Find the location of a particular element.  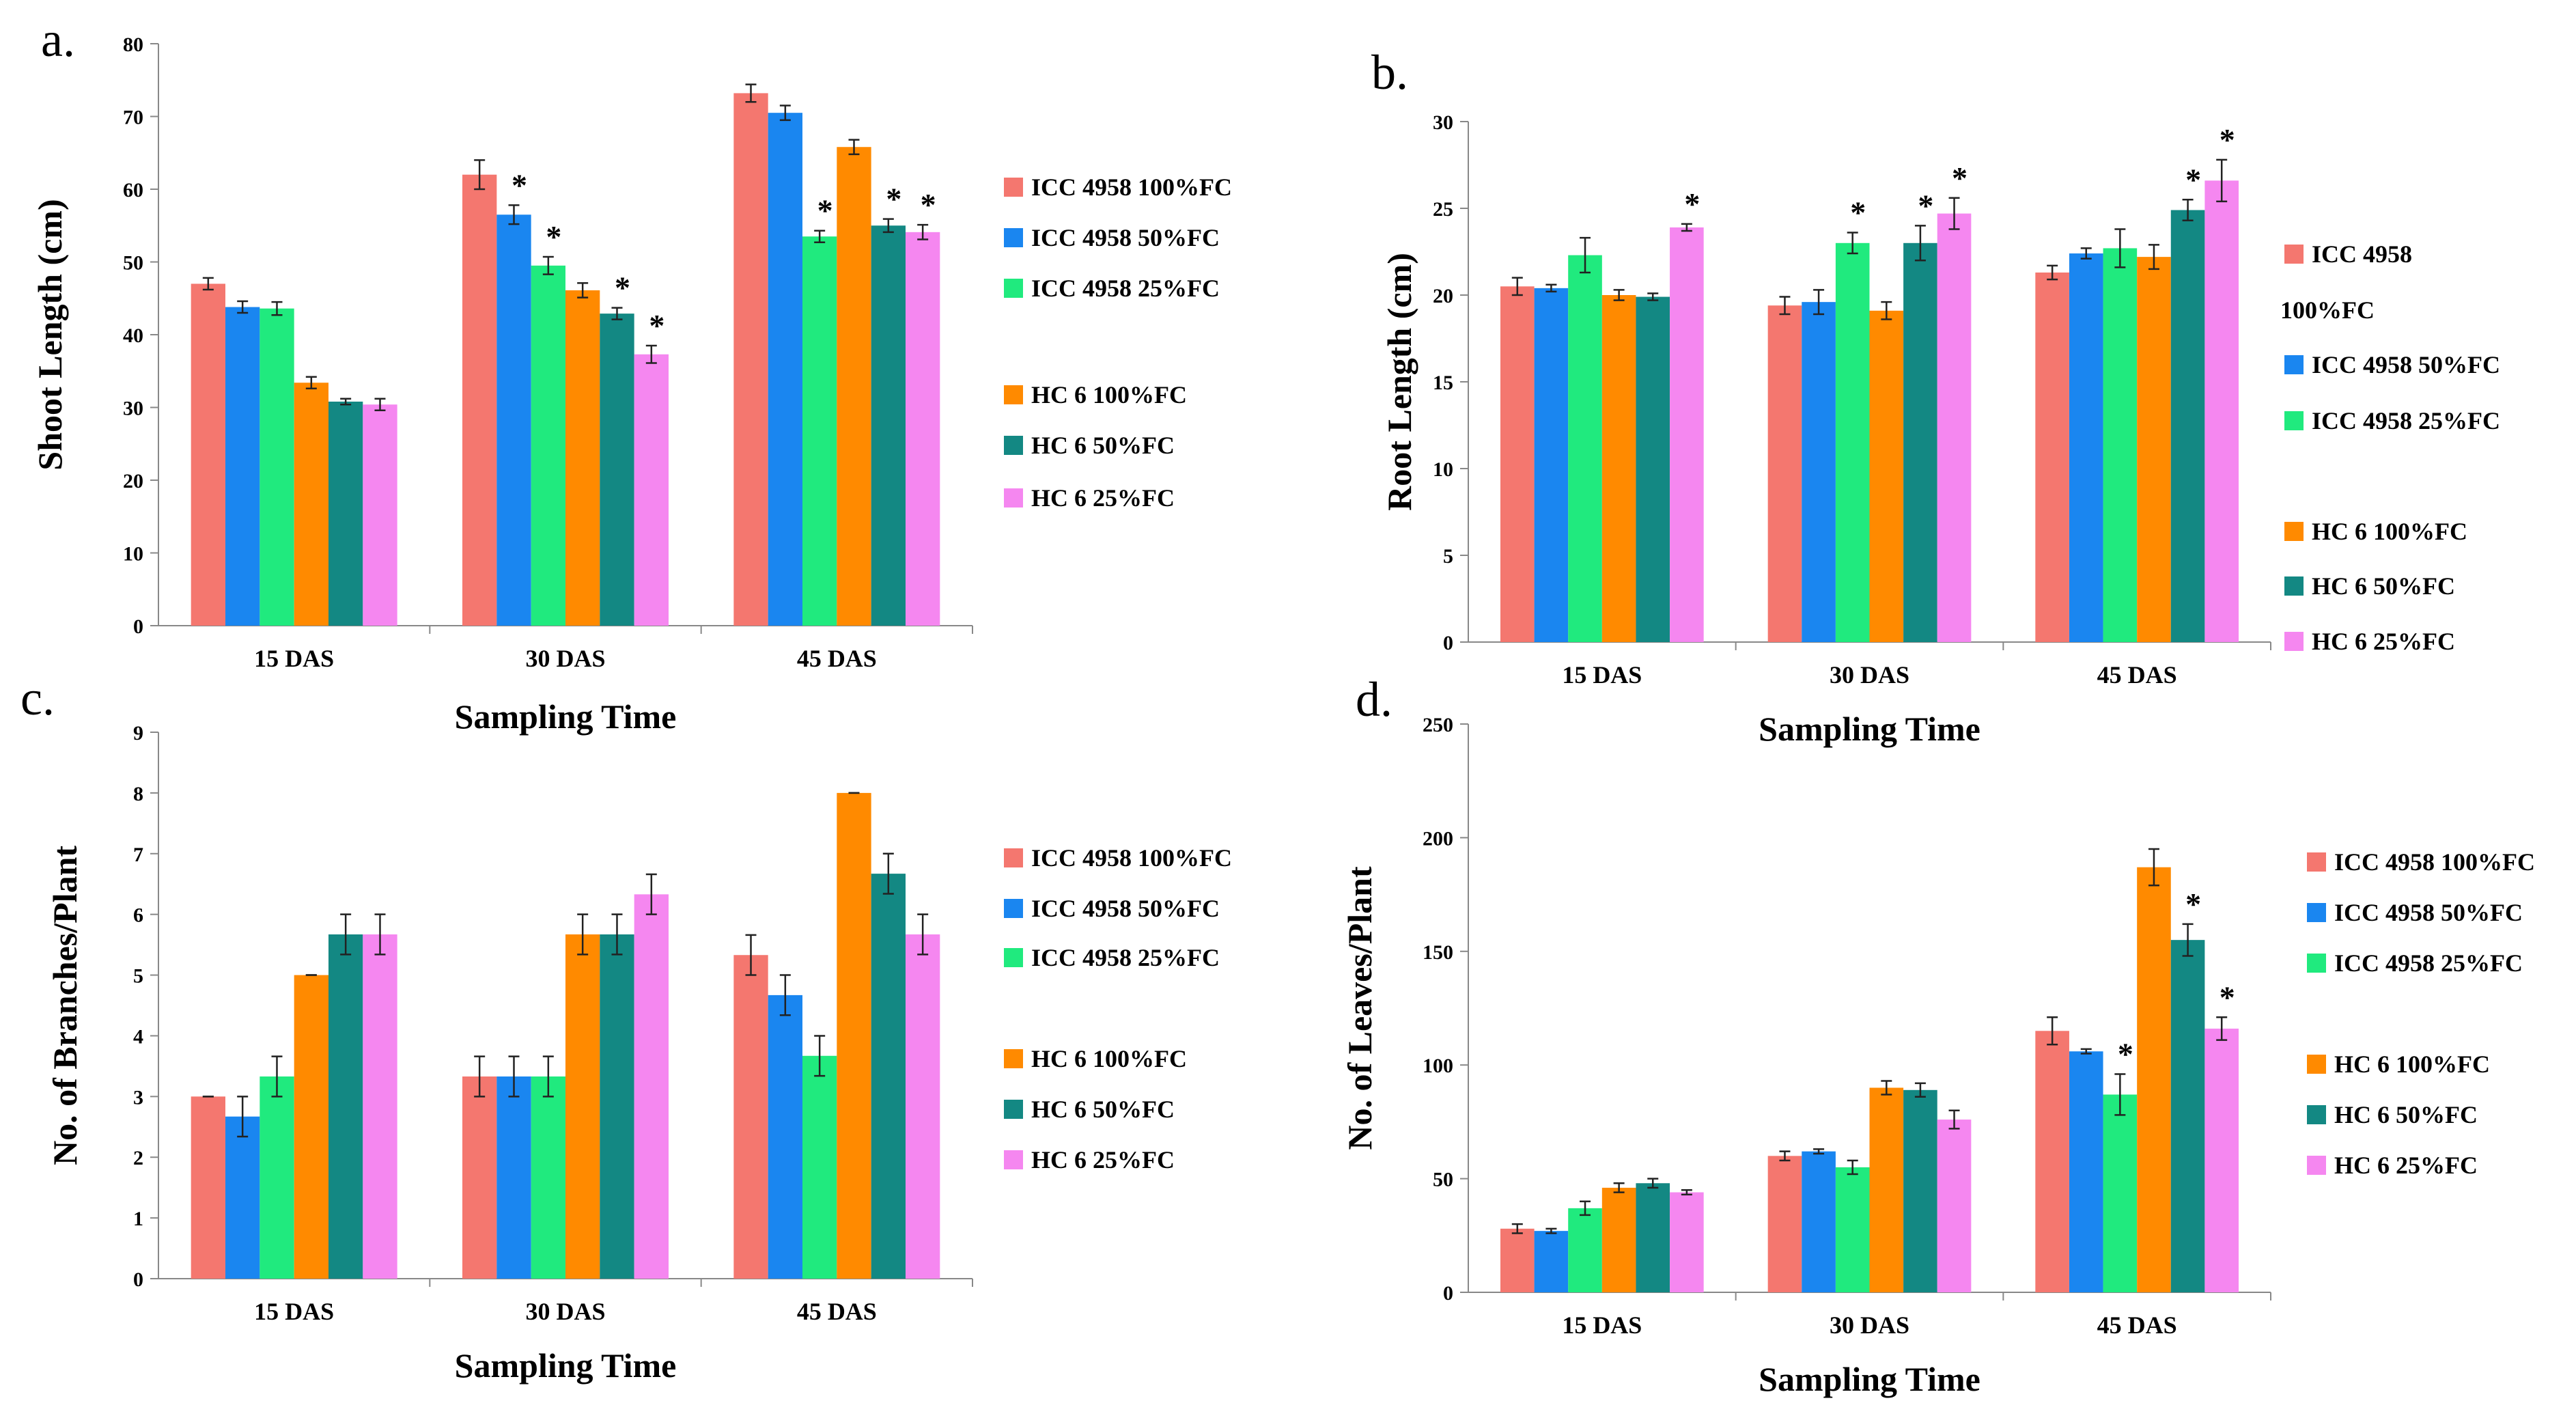

y-tick-label: 6 is located at coordinates (138, 915).